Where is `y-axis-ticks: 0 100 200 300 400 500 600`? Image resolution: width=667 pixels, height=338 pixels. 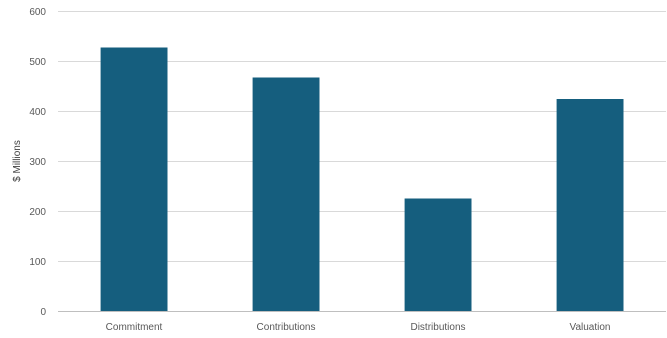 y-axis-ticks: 0 100 200 300 400 500 600 is located at coordinates (37, 162).